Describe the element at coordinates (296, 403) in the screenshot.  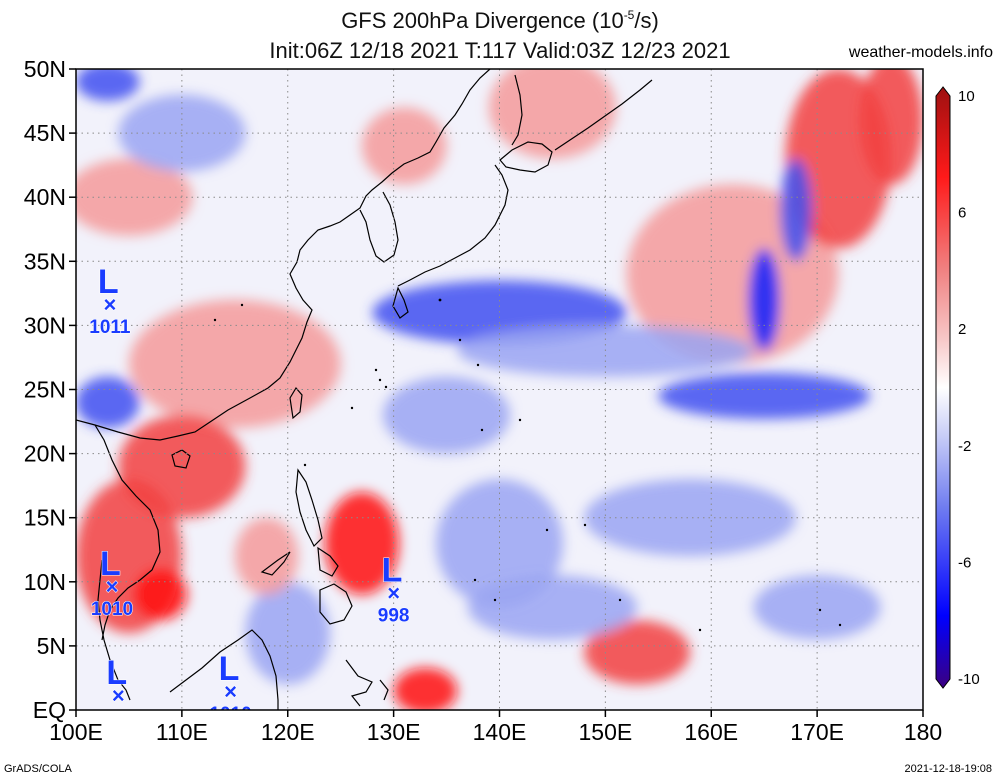
I see `coastline-taiwan` at that location.